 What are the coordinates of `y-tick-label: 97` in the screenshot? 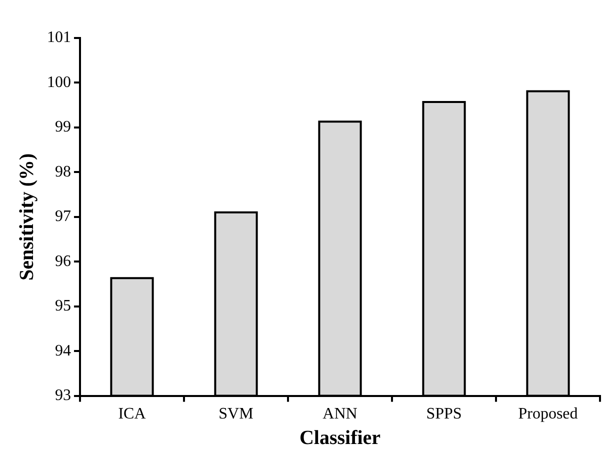 It's located at (63, 217).